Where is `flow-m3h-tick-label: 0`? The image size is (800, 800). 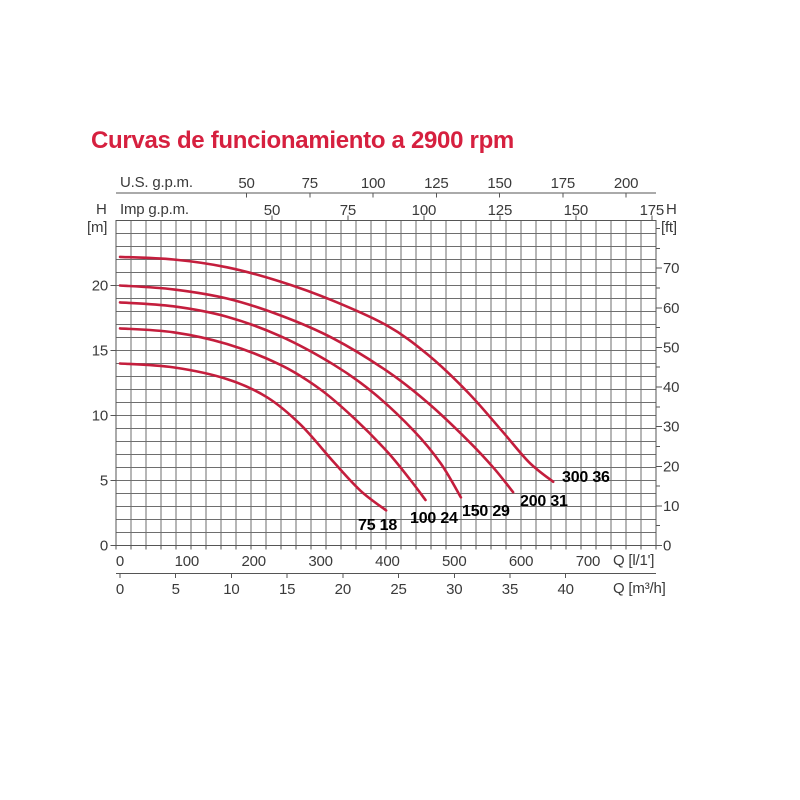
flow-m3h-tick-label: 0 is located at coordinates (120, 589).